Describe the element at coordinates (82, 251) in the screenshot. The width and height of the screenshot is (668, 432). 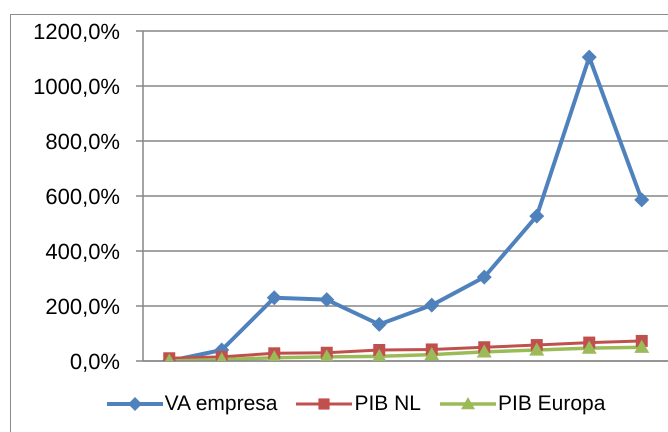
I see `y-tick-label: 400,0%` at that location.